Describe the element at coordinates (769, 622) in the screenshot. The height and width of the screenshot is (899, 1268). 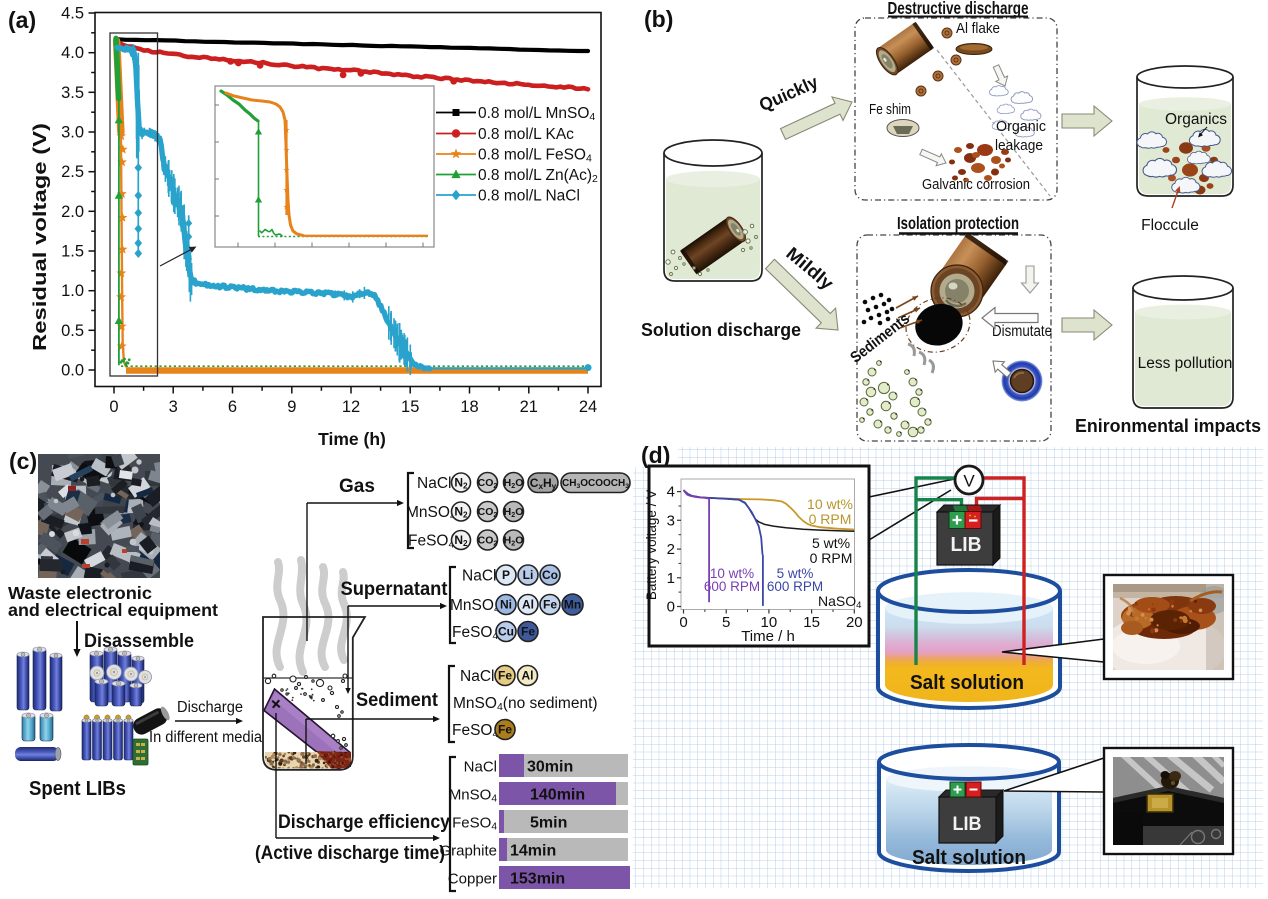
I see `svg-text: 10` at that location.